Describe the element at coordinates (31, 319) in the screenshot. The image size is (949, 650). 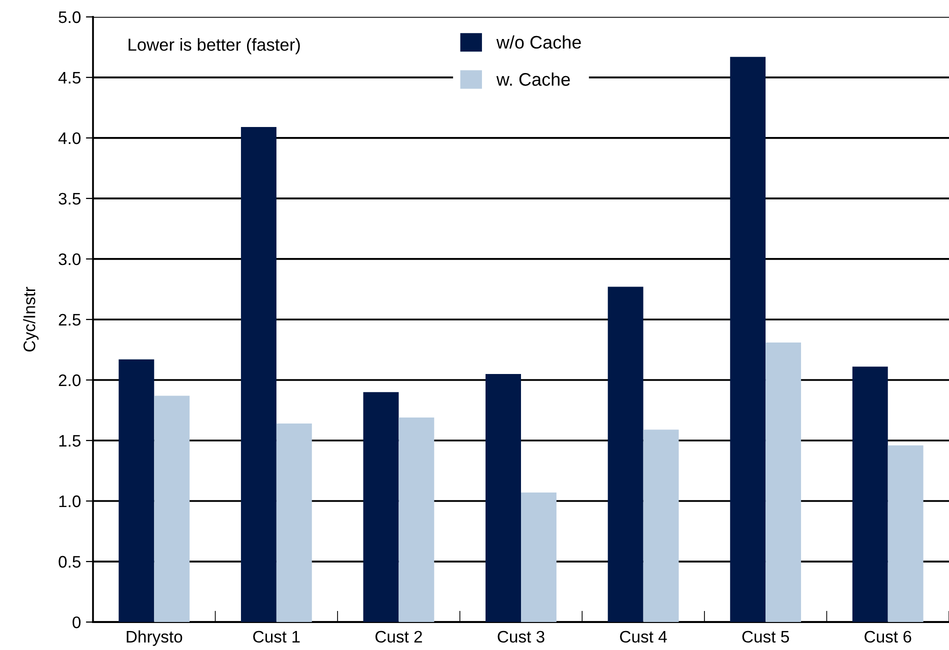
I see `y-axis-title: Cyc/Instr` at that location.